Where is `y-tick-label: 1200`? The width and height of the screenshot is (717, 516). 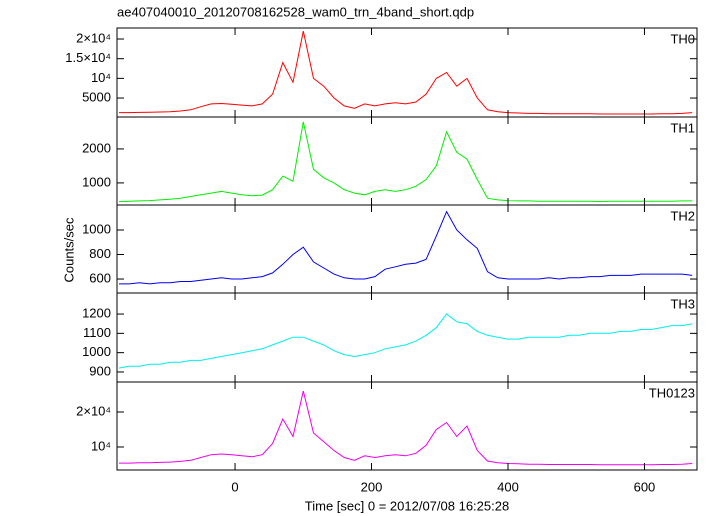
y-tick-label: 1200 is located at coordinates (96, 312).